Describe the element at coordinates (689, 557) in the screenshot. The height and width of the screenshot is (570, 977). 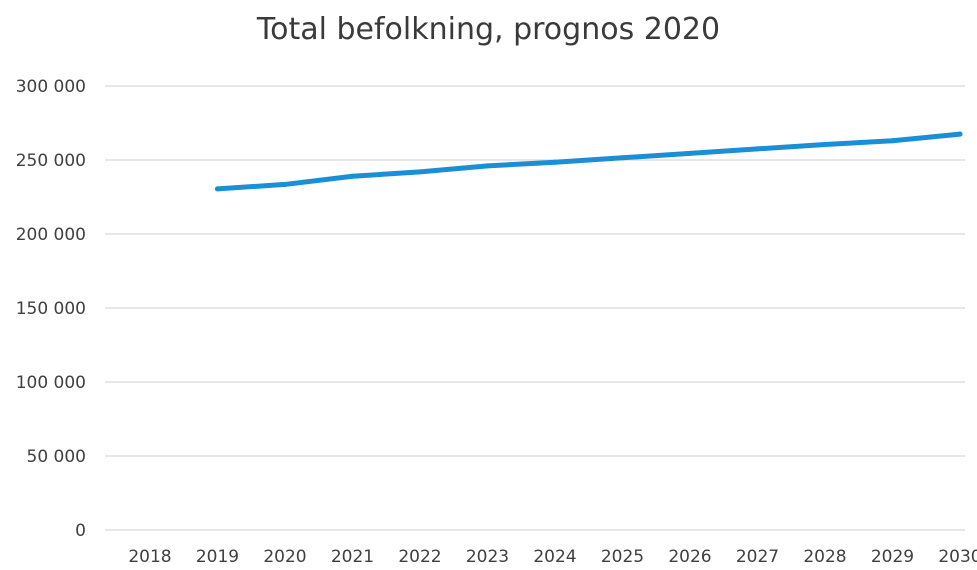
I see `x-tick-label: 2026` at that location.